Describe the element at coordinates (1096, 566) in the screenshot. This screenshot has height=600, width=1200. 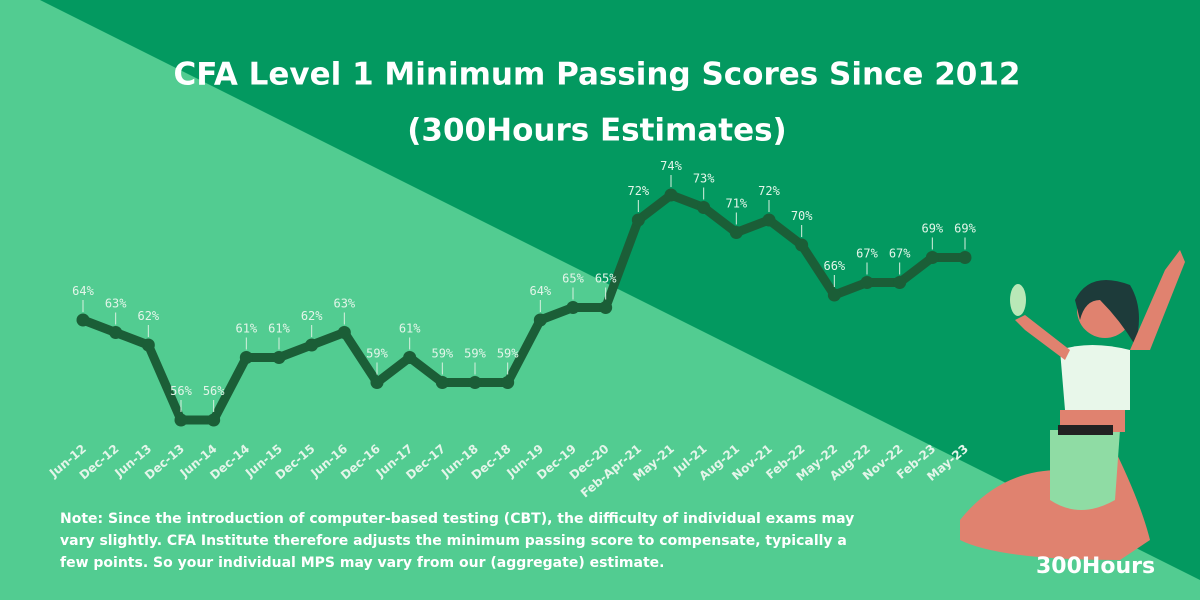
I see `brand: 300Hours` at that location.